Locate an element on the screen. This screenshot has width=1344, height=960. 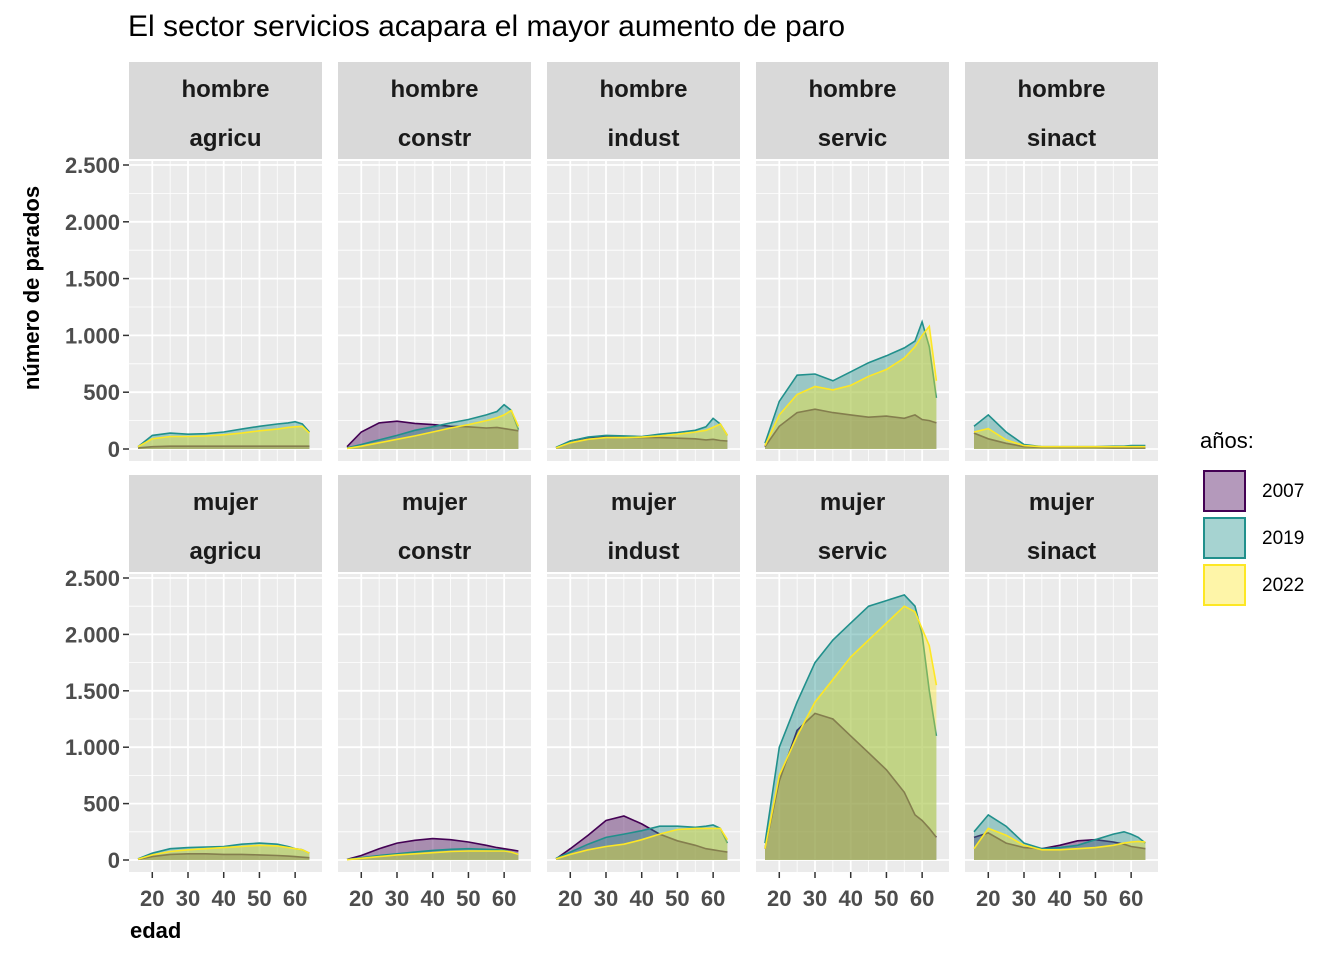
legend-key-2022 is located at coordinates (1224, 585).